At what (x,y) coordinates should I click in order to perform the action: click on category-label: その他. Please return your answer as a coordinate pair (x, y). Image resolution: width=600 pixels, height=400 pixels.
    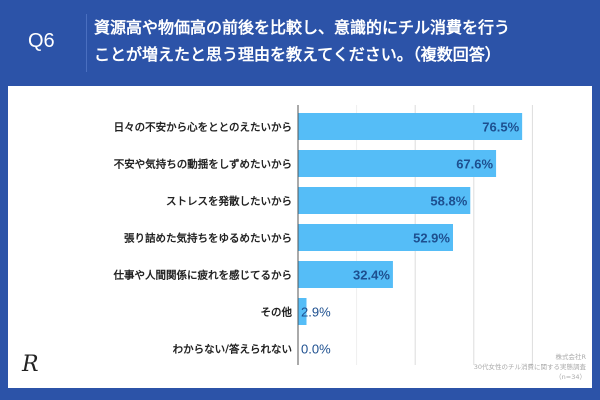
    Looking at the image, I should click on (277, 312).